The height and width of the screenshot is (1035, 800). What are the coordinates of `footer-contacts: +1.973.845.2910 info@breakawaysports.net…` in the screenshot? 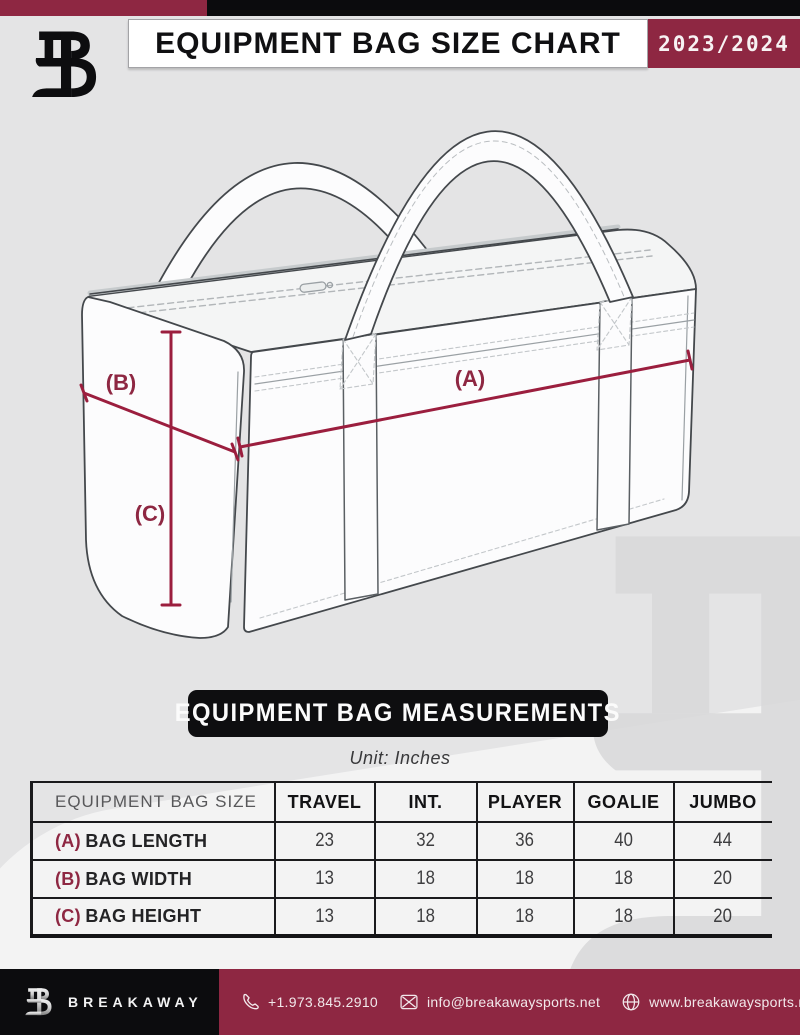 It's located at (520, 1002).